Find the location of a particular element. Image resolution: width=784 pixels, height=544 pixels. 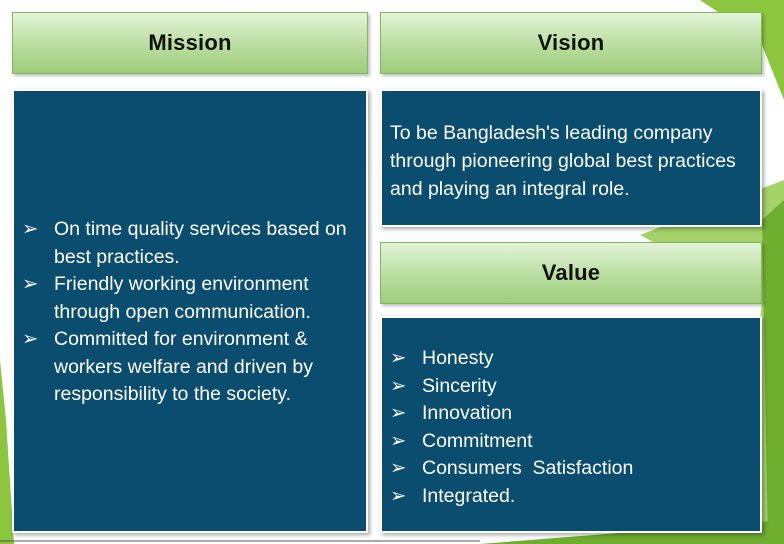

vision-title: Vision is located at coordinates (571, 42).